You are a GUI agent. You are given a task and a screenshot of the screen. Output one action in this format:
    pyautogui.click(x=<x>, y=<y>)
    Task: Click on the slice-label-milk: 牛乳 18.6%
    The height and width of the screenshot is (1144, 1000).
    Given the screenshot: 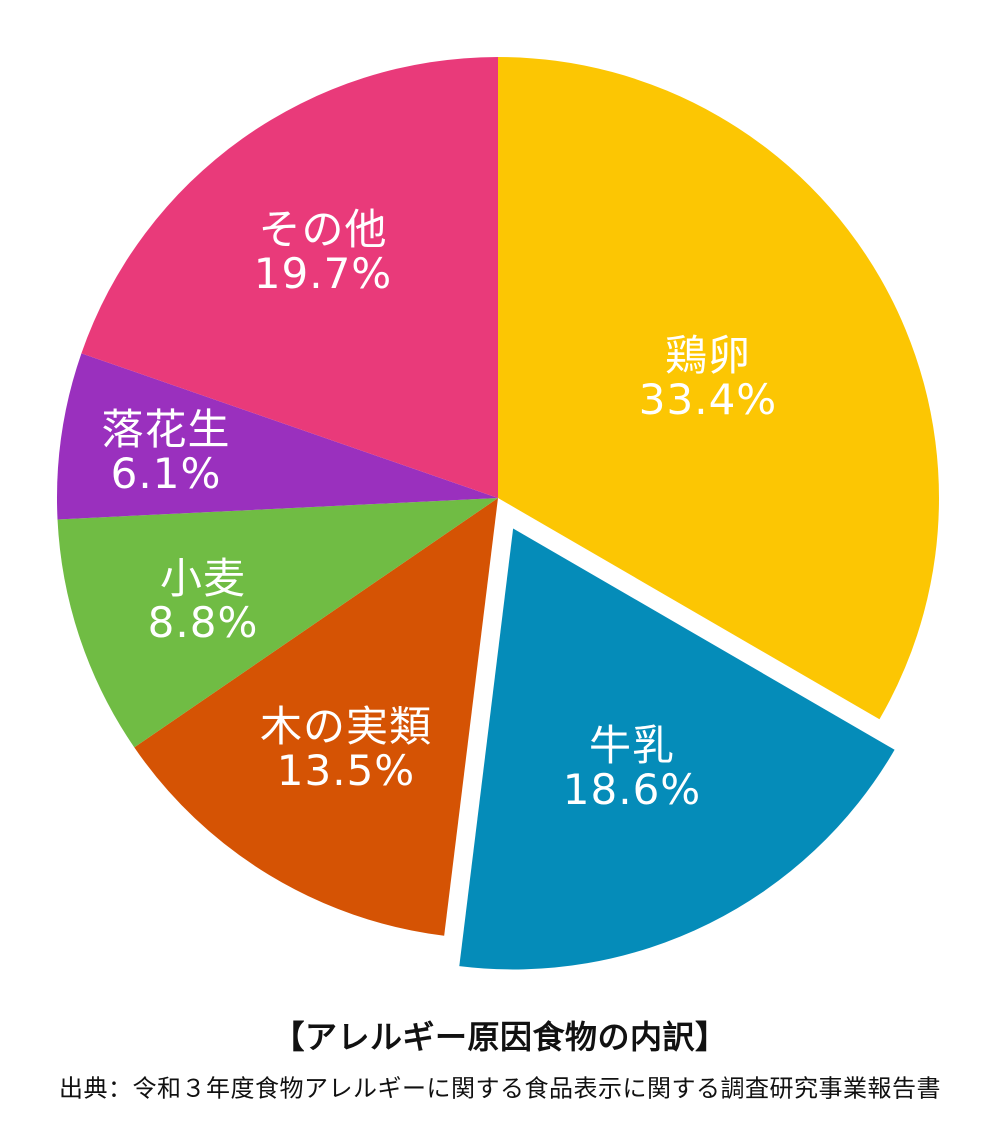 What is the action you would take?
    pyautogui.click(x=632, y=767)
    